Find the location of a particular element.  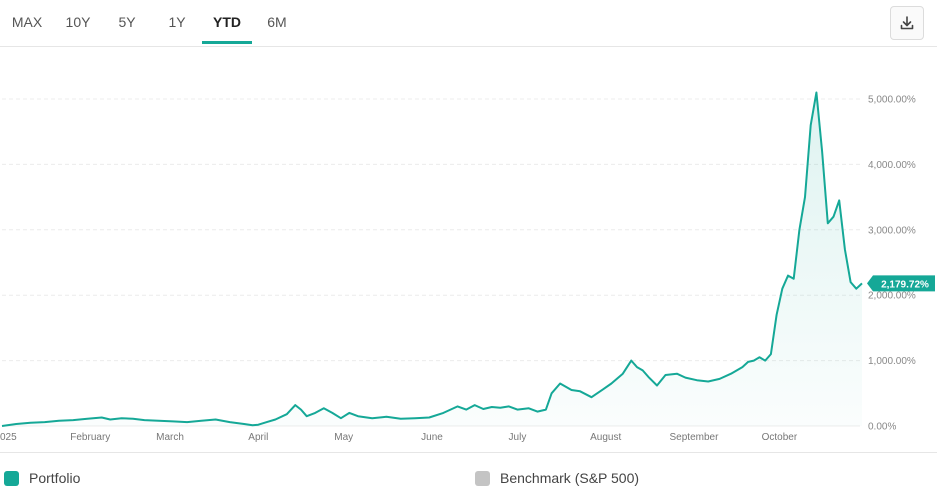

benchmark-swatch is located at coordinates (482, 478).